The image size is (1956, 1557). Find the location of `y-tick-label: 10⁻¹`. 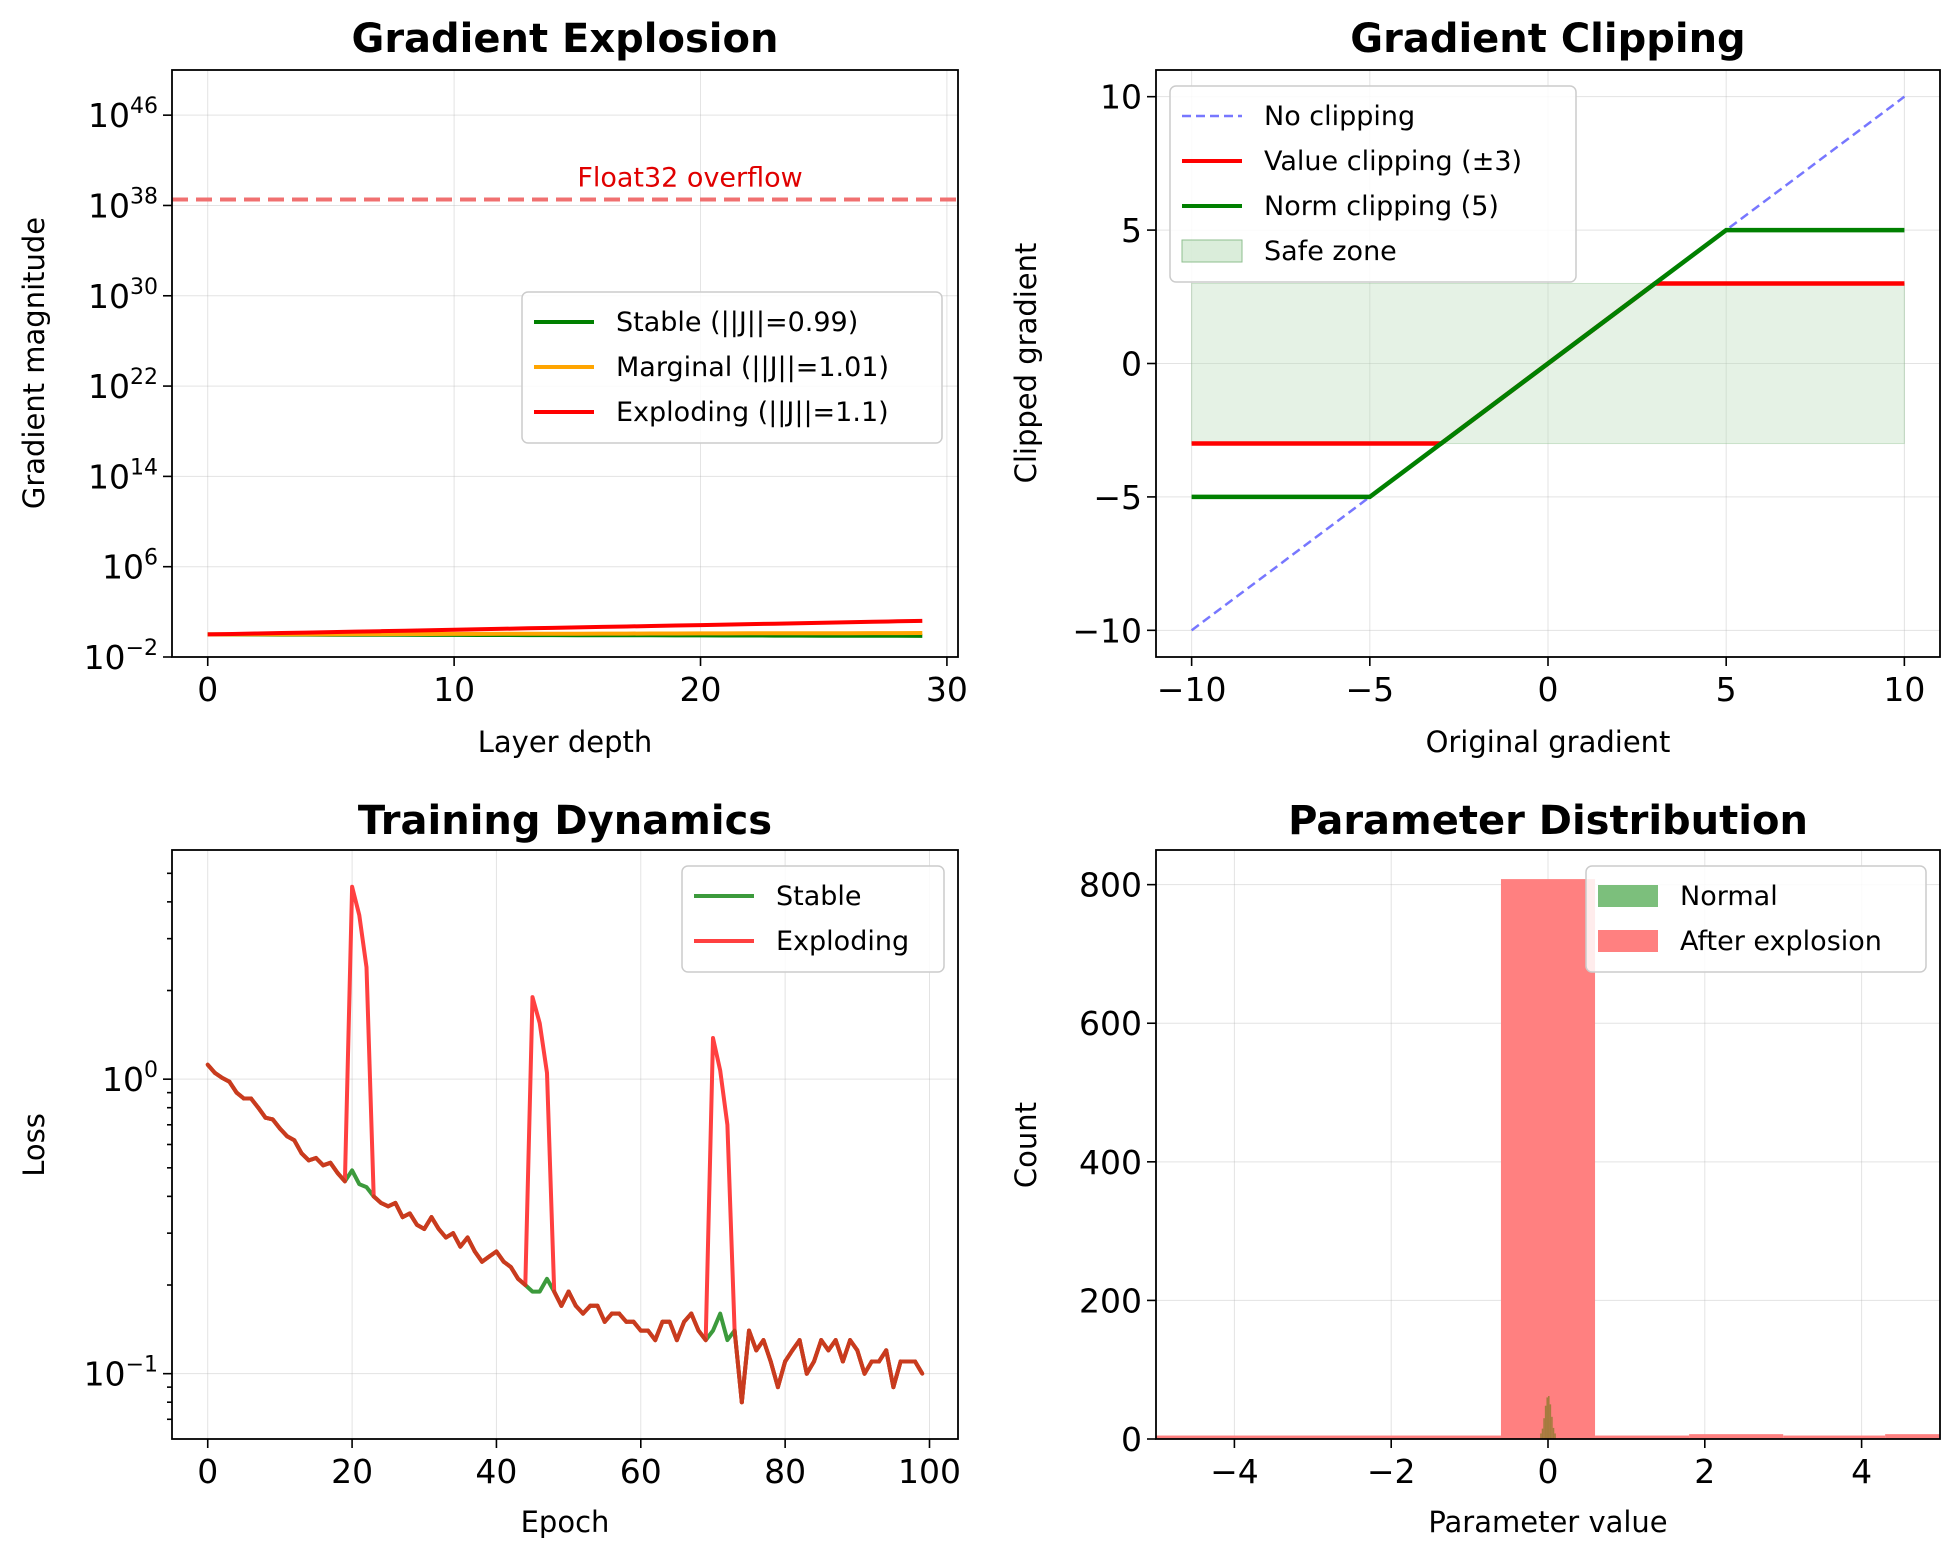

y-tick-label: 10⁻¹ is located at coordinates (121, 1373).